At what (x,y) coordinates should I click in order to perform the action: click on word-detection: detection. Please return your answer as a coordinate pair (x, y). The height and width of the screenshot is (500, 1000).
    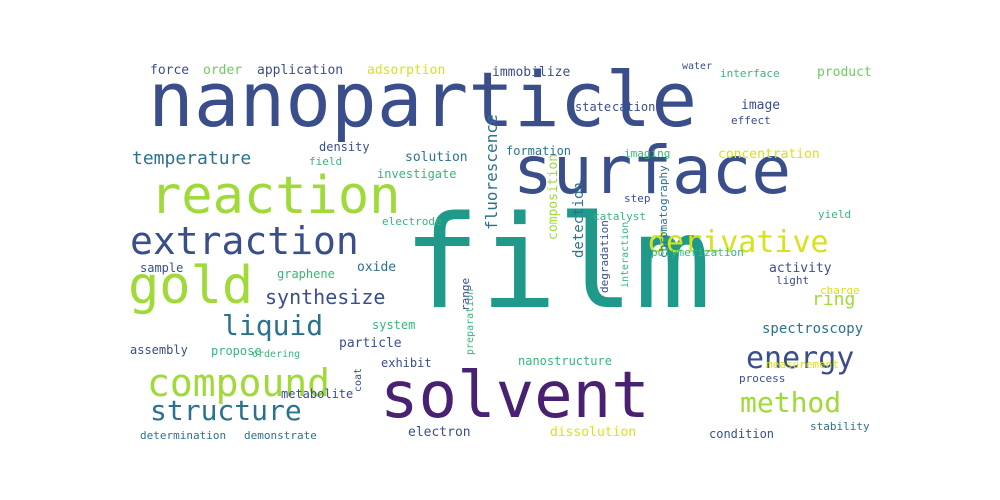
    Looking at the image, I should click on (579, 220).